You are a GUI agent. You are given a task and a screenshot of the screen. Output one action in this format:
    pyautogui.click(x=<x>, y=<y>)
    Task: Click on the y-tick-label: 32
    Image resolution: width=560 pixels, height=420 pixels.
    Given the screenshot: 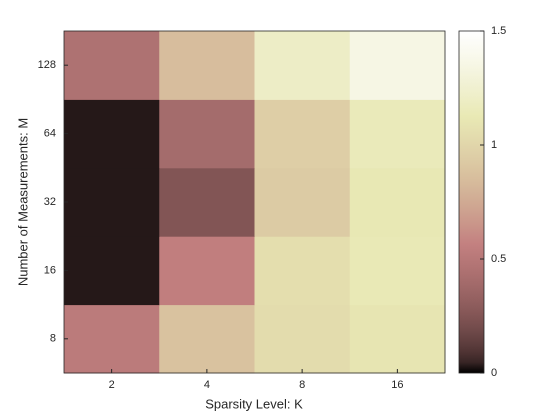 What is the action you would take?
    pyautogui.click(x=50, y=202)
    